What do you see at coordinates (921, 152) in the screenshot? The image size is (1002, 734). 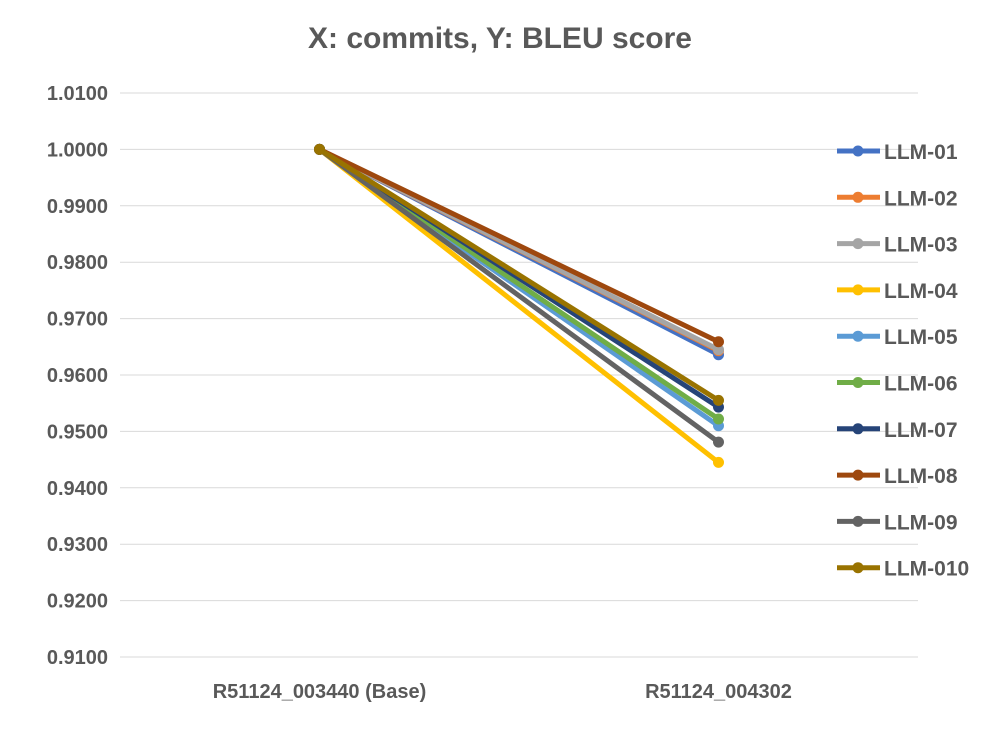 I see `legend-label: LLM-01` at bounding box center [921, 152].